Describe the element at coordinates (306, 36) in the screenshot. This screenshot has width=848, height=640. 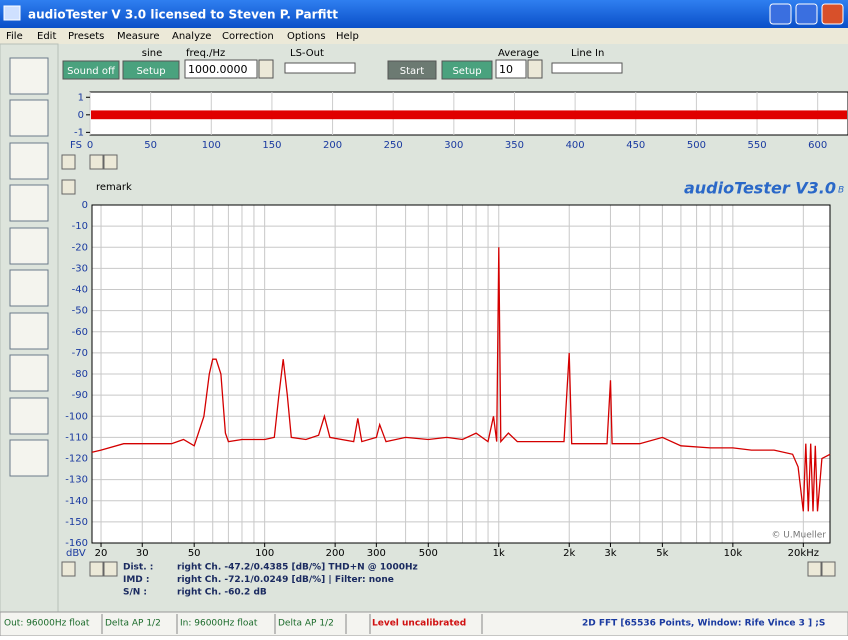
I see `menu-item: Options` at that location.